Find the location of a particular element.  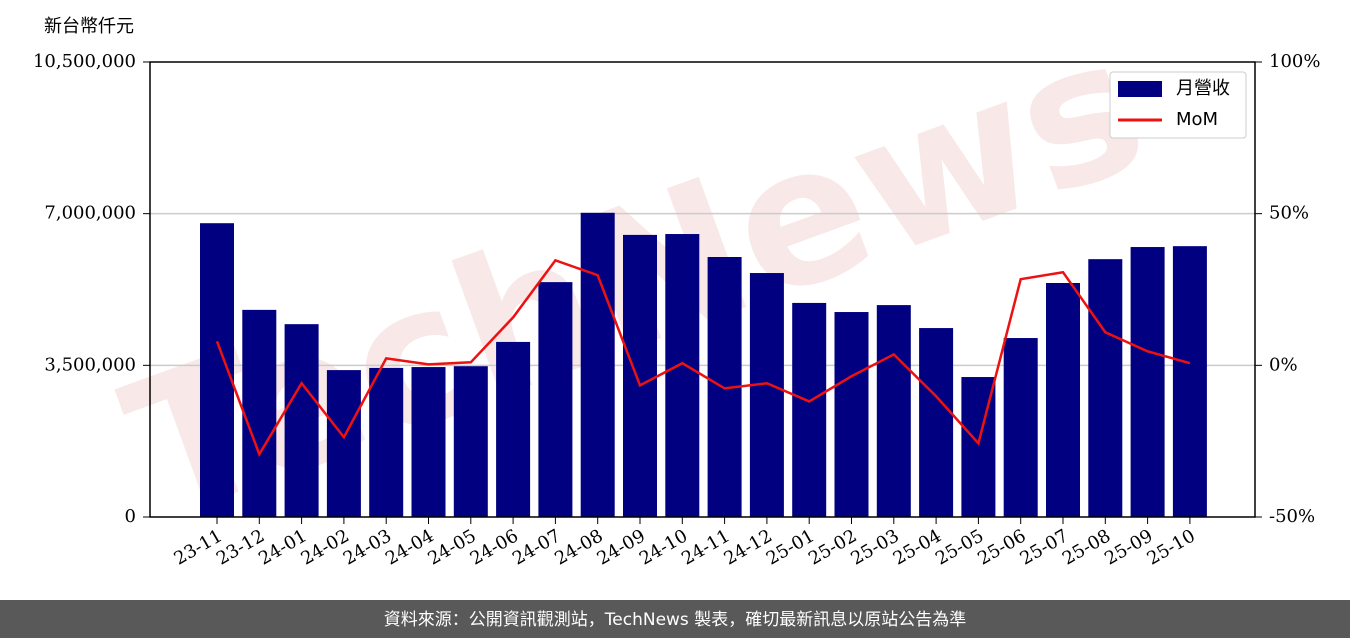

footer: 資料來源：公開資訊觀測站，TechNews 製表，確切最新訊息以原站公告為準 is located at coordinates (675, 620).